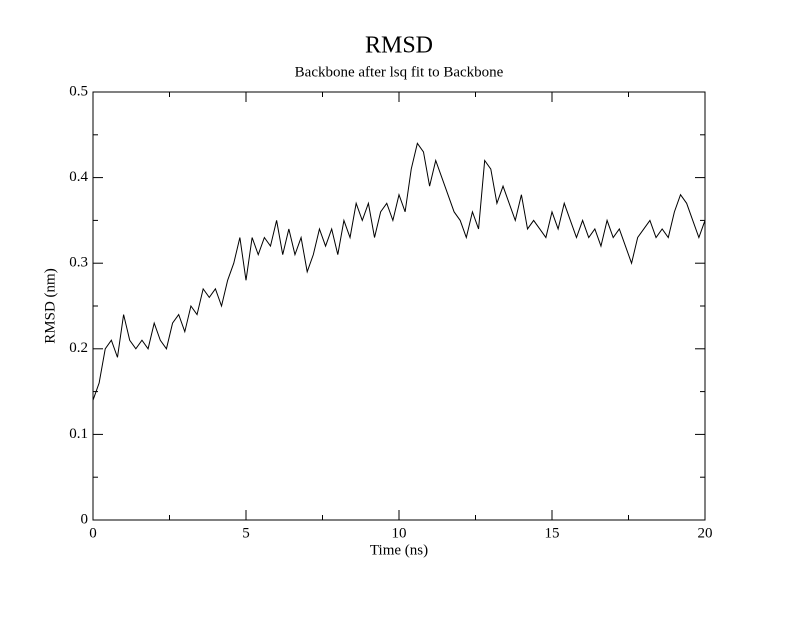 The image size is (792, 617). Describe the element at coordinates (399, 72) in the screenshot. I see `chart-subtitle: Backbone after lsq fit to Backbone` at that location.